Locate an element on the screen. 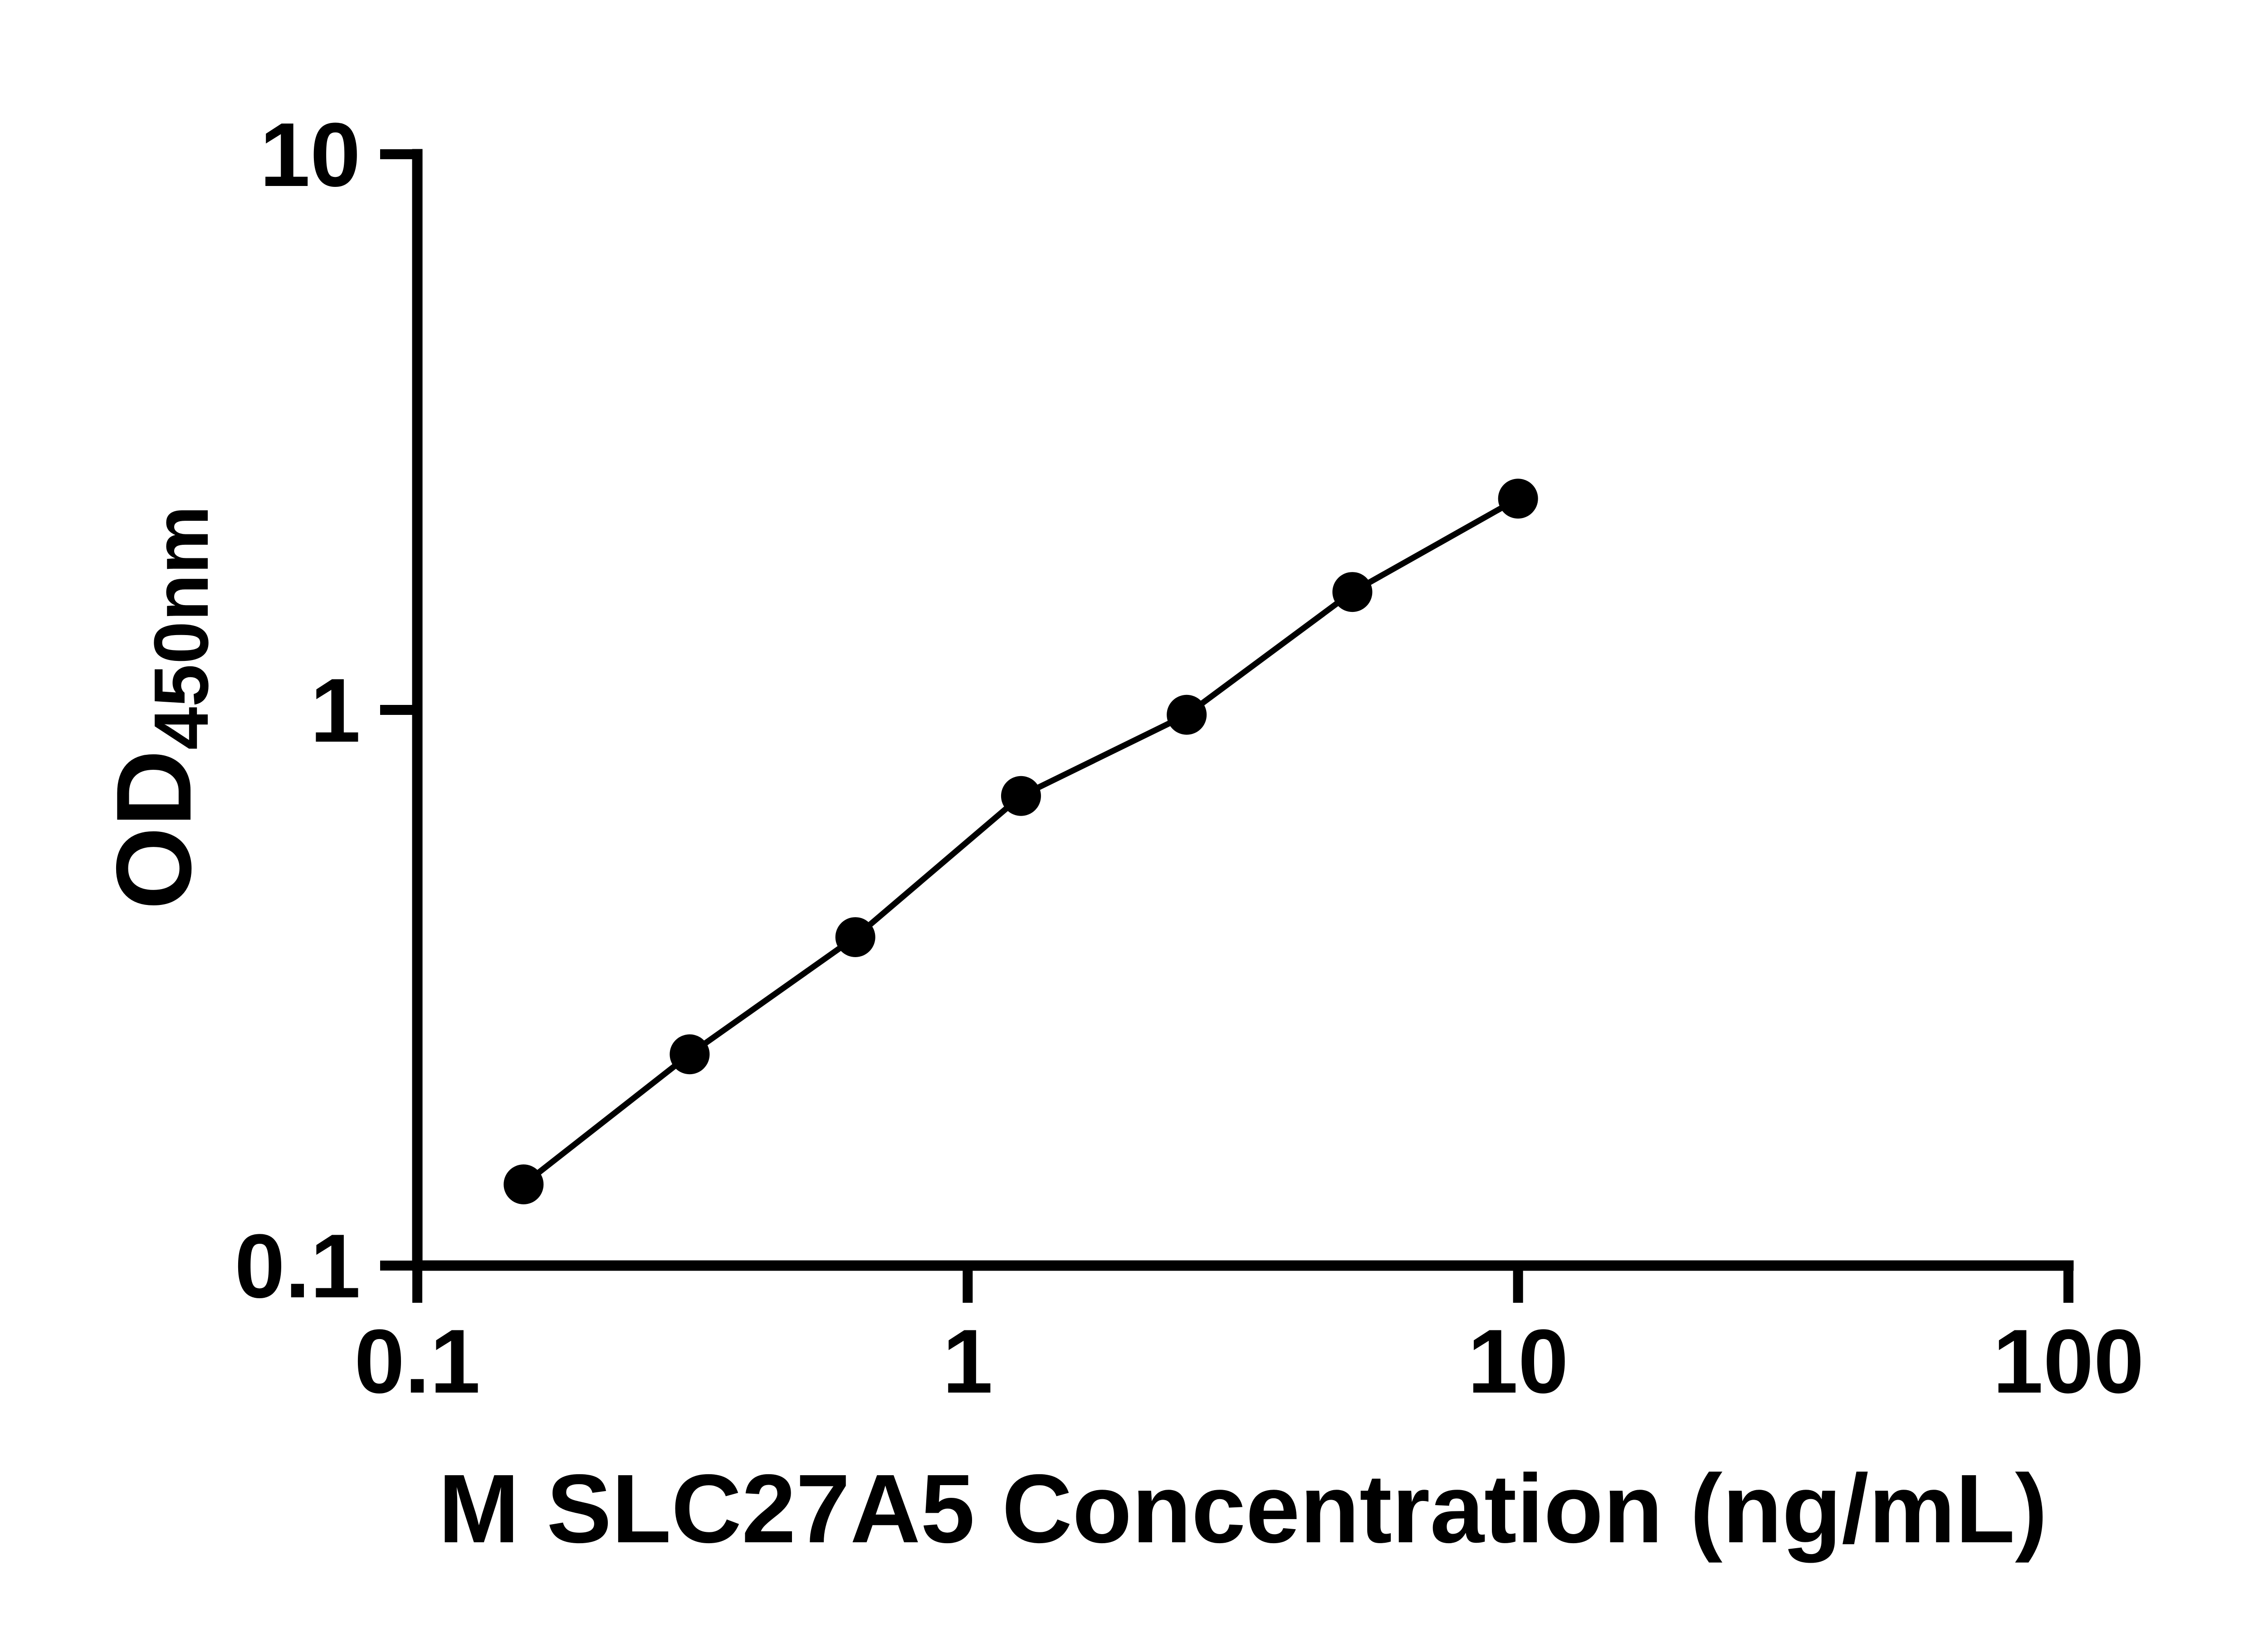 The height and width of the screenshot is (1633, 2268). x-tick-label: 1 is located at coordinates (968, 1361).